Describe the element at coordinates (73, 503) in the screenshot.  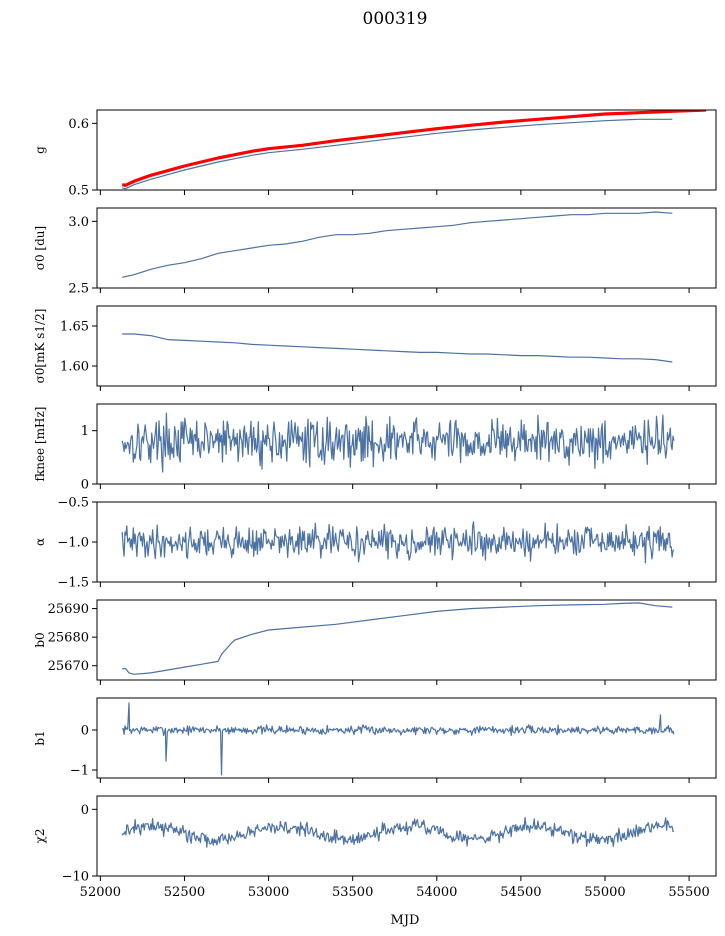
I see `y-tick-label: −0.5` at that location.